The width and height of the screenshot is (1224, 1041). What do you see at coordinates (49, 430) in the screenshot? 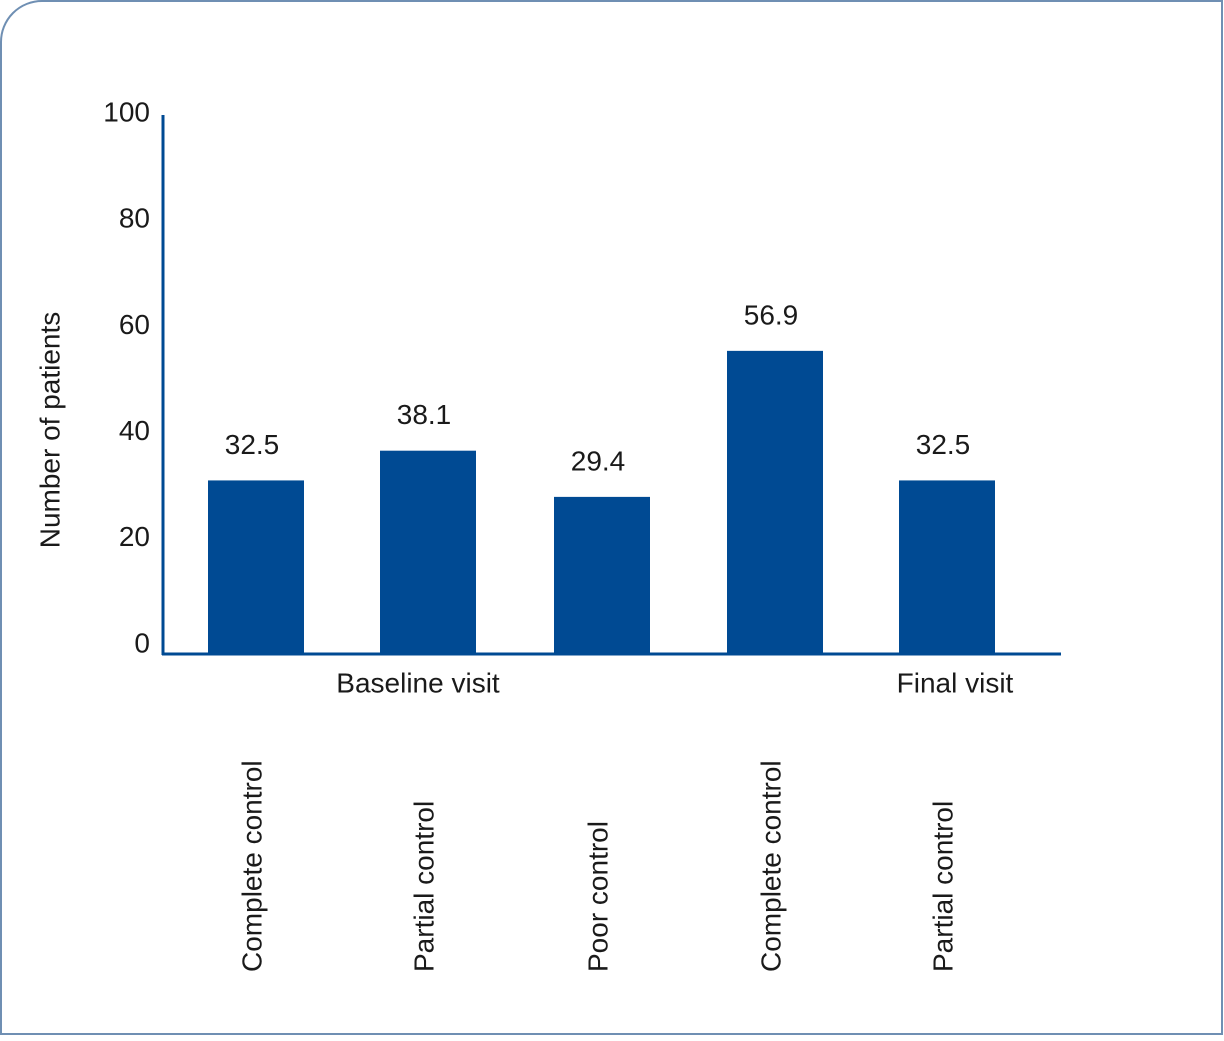
I see `y-axis-label: Number of patients` at bounding box center [49, 430].